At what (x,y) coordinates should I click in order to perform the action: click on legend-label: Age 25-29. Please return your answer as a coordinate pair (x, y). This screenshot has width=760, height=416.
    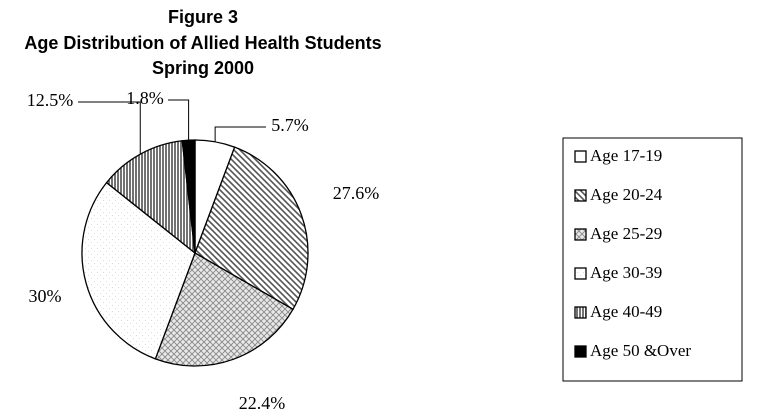
    Looking at the image, I should click on (626, 233).